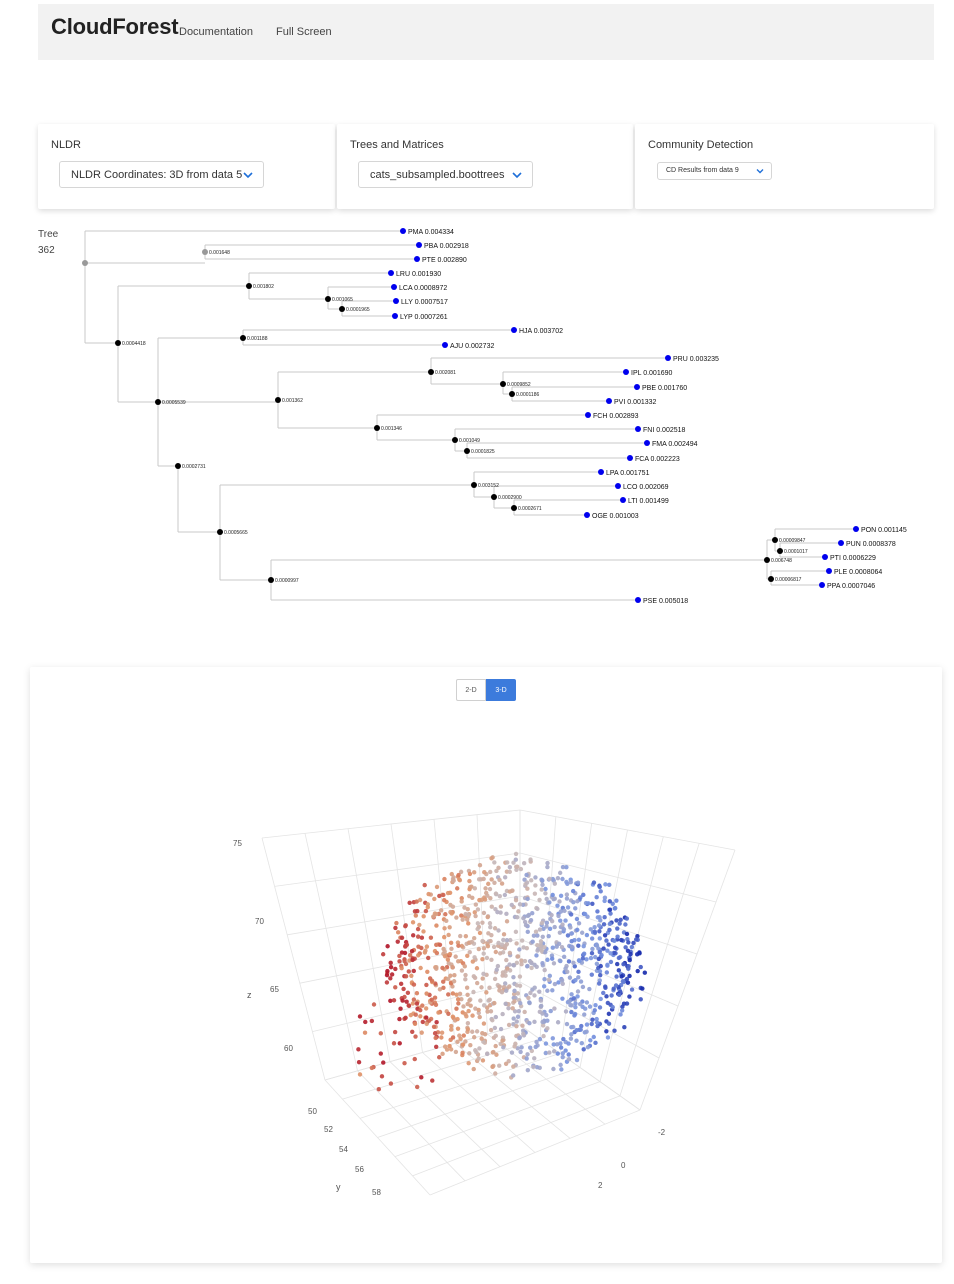 Image resolution: width=954 pixels, height=1284 pixels. What do you see at coordinates (714, 171) in the screenshot?
I see `community-select: CD Results from data 9` at bounding box center [714, 171].